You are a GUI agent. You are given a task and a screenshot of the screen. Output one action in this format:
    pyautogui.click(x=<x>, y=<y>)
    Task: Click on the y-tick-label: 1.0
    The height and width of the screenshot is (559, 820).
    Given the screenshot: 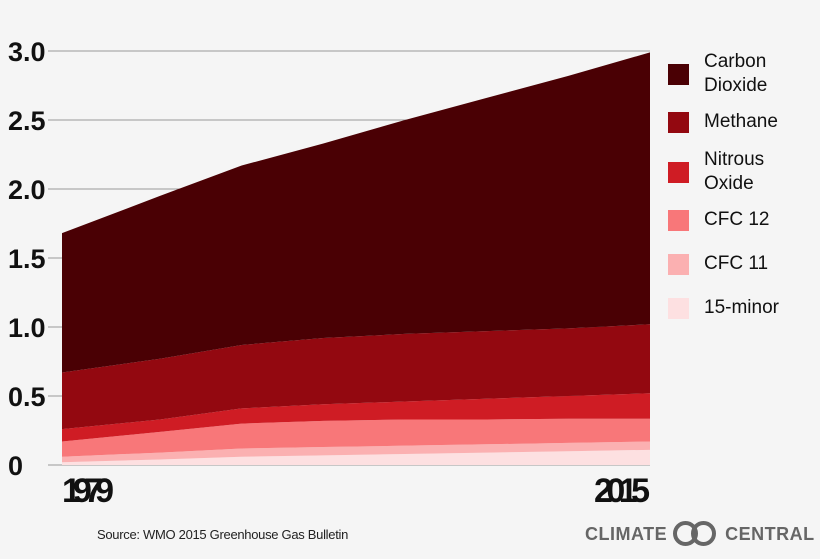 What is the action you would take?
    pyautogui.click(x=27, y=328)
    